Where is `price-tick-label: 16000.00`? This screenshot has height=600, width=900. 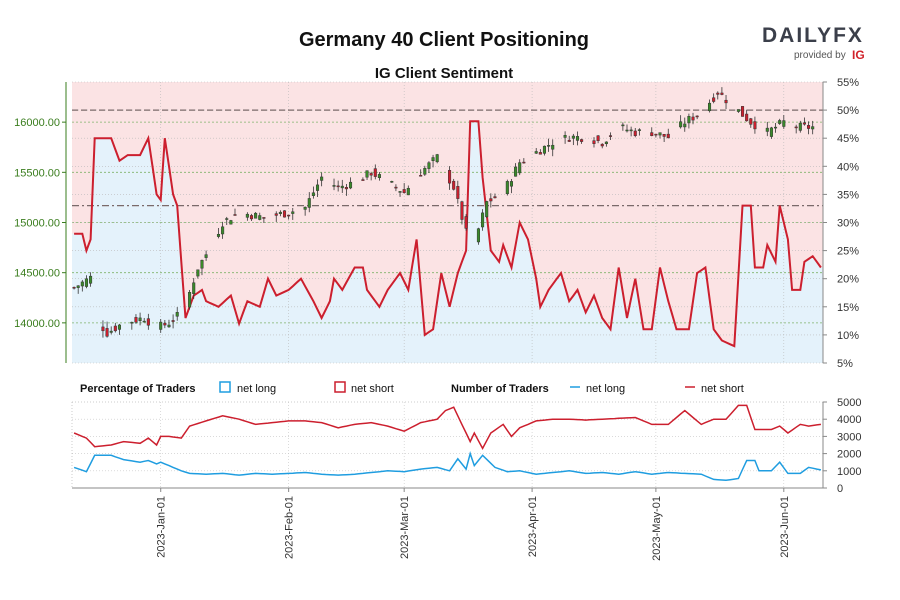
price-tick-label: 16000.00 is located at coordinates (37, 123).